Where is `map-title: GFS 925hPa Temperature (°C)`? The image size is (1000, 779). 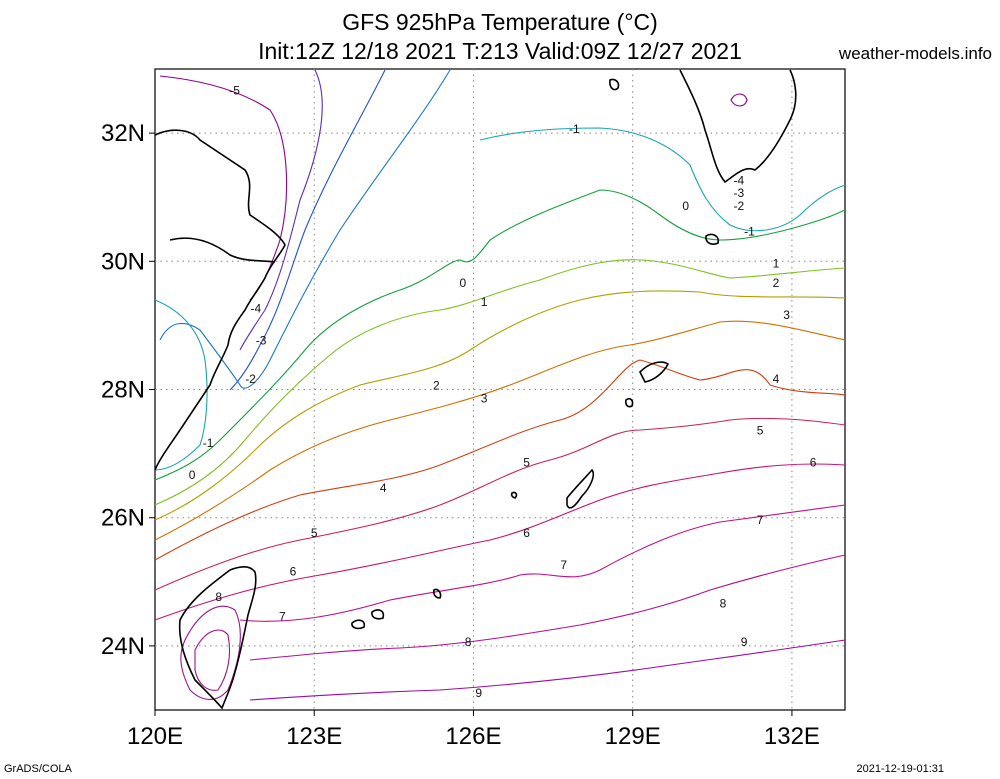 map-title: GFS 925hPa Temperature (°C) is located at coordinates (500, 22).